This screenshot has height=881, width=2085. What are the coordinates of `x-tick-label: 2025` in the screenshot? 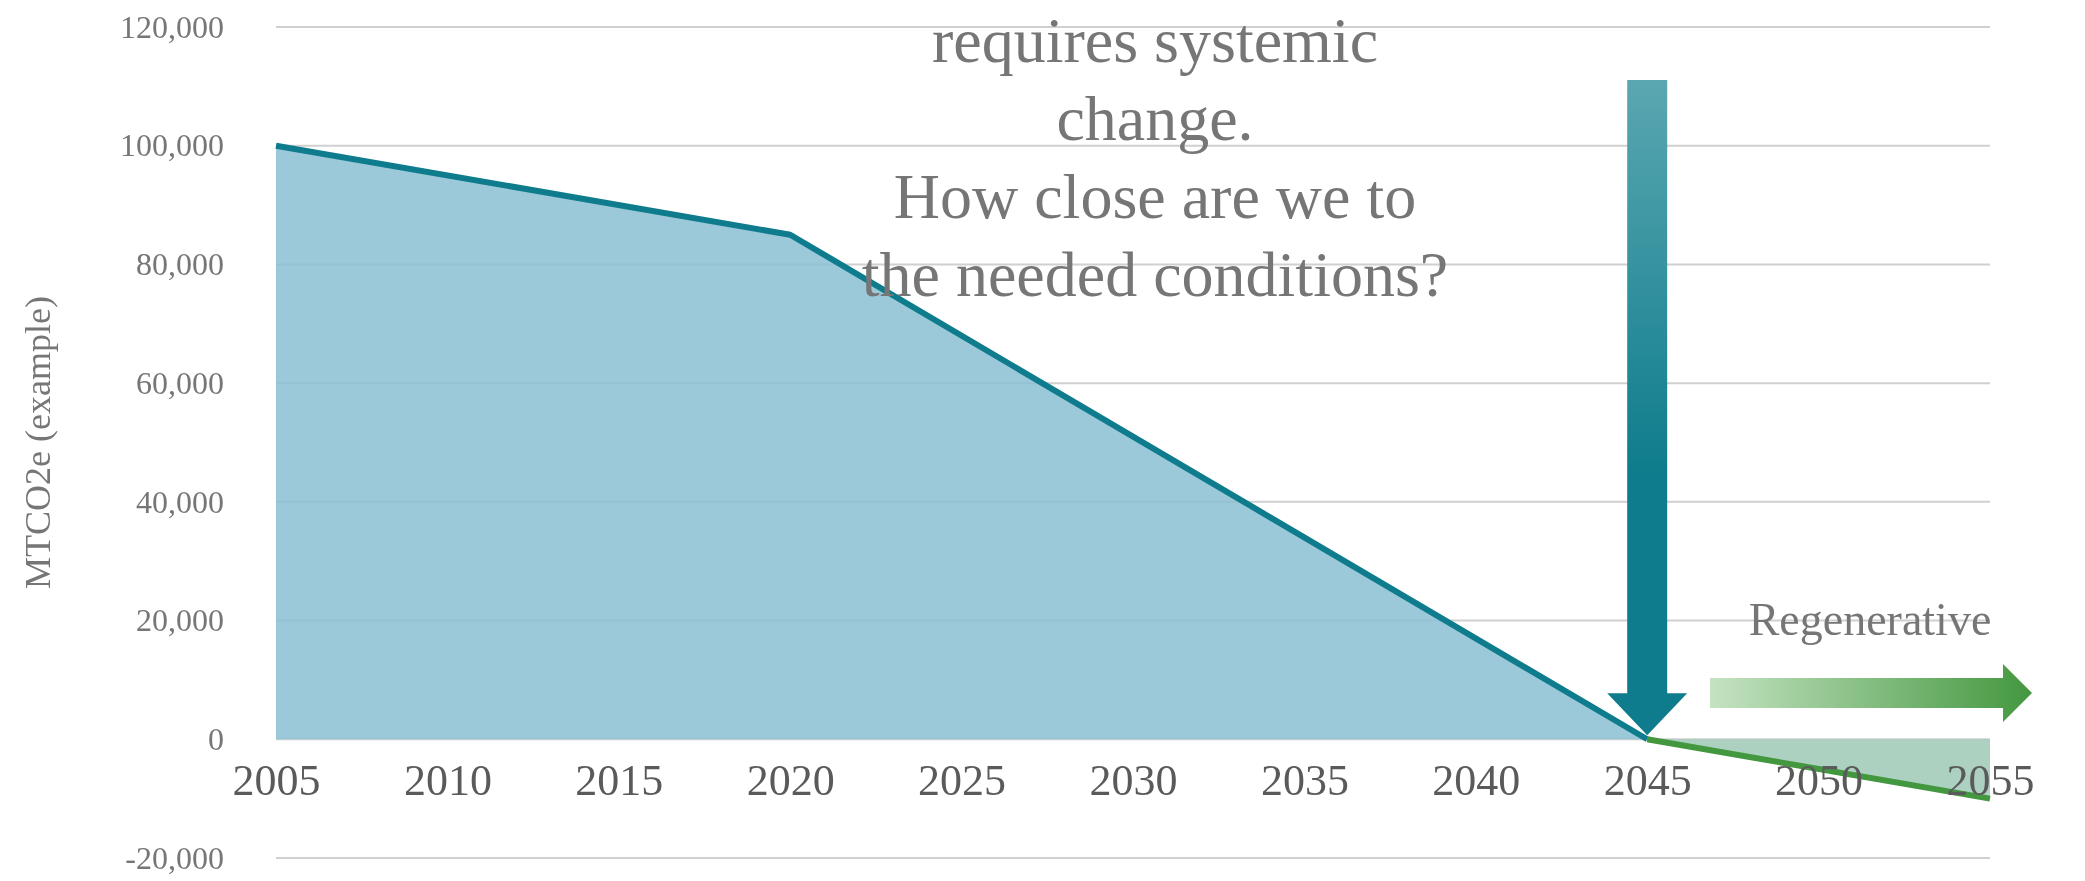 It's located at (962, 780).